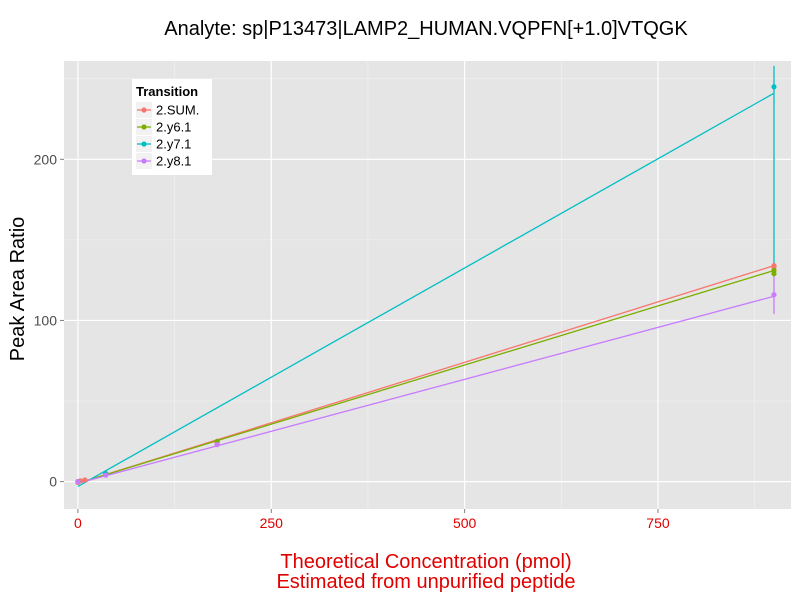 Image resolution: width=800 pixels, height=600 pixels. Describe the element at coordinates (173, 161) in the screenshot. I see `legend-label-2-y8-1: 2.y8.1` at that location.